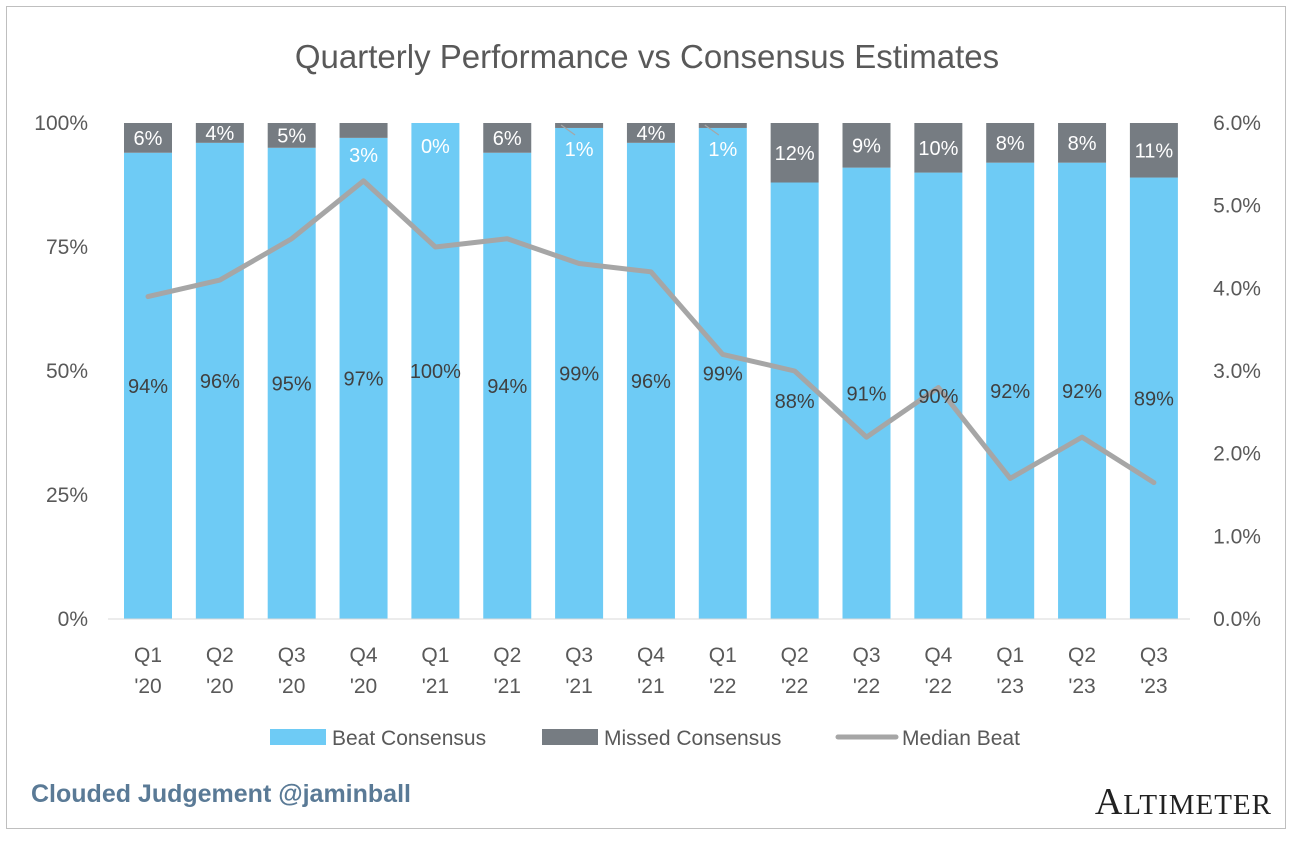 This screenshot has width=1294, height=843. I want to click on beat-data-label: 97%, so click(364, 379).